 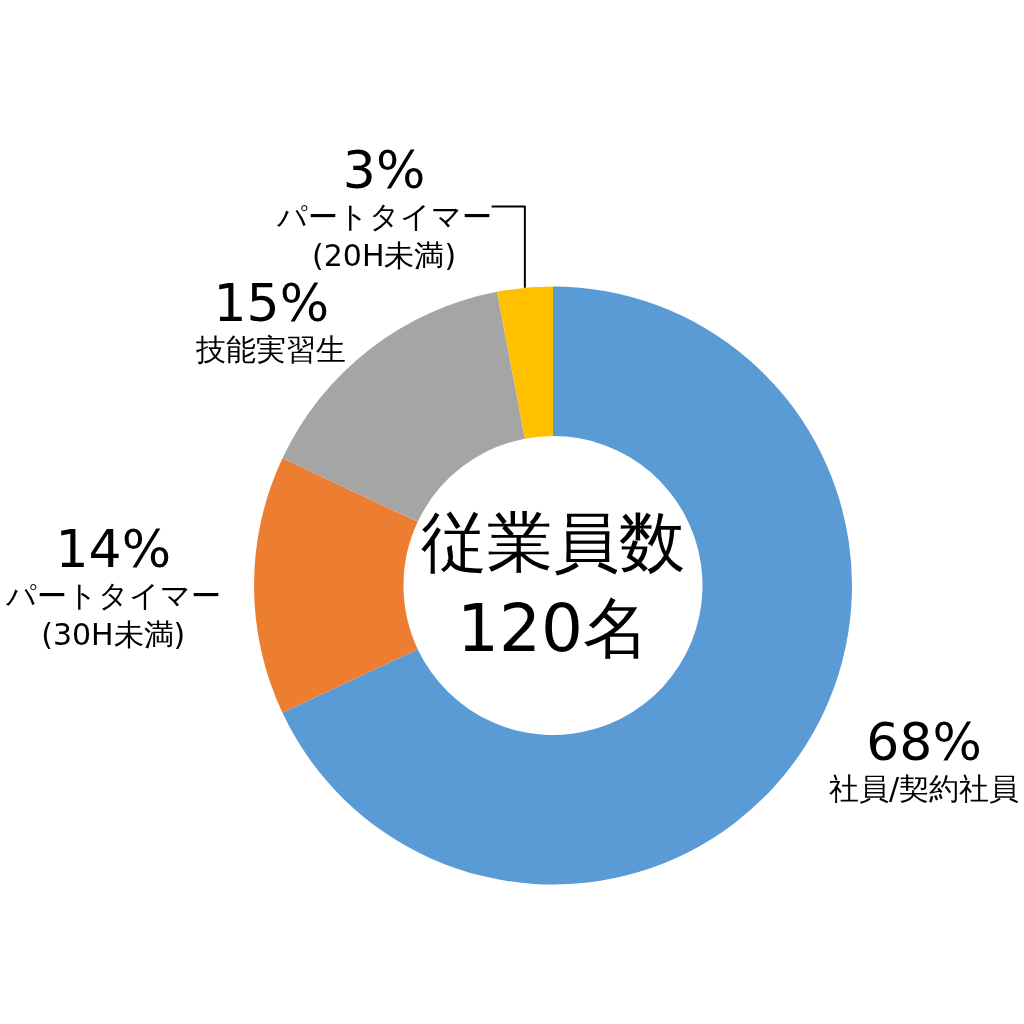 I want to click on data-label: 68%, so click(x=924, y=742).